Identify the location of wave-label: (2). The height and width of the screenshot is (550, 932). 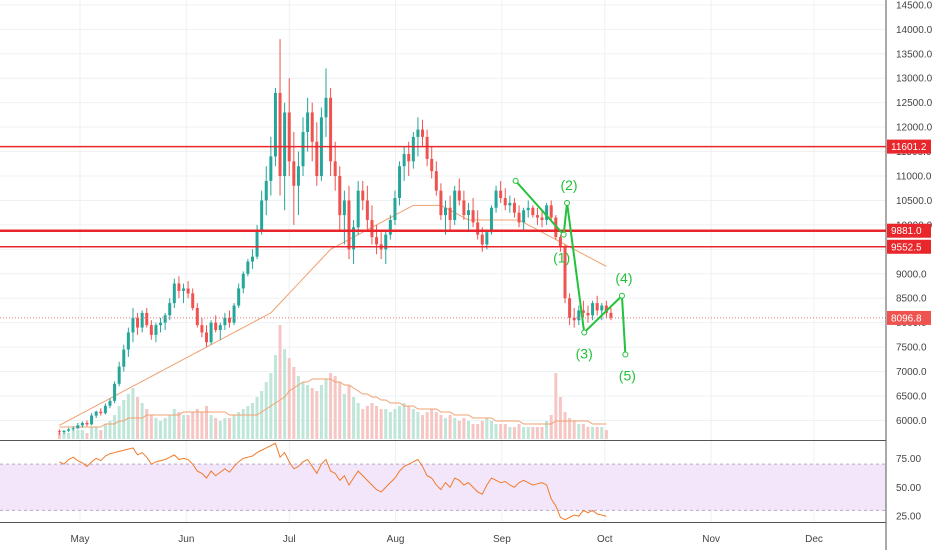
(568, 185).